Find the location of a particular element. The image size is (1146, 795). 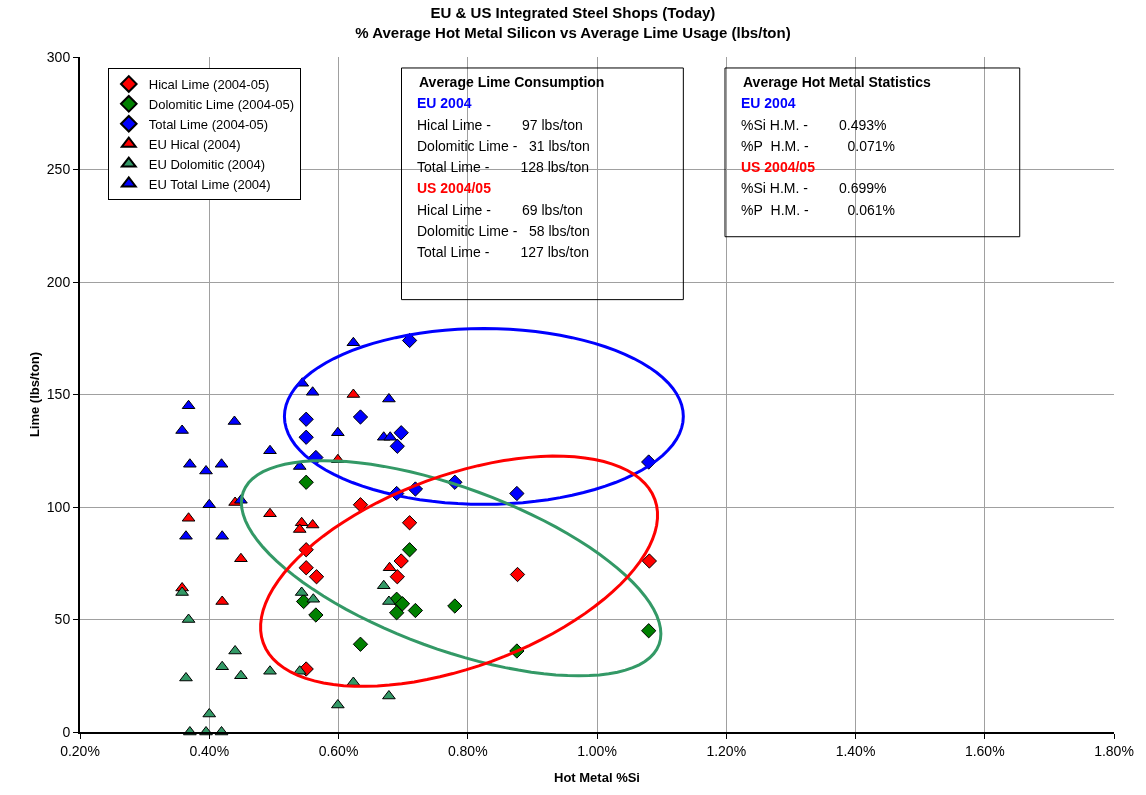

y-tick-label: 200 is located at coordinates (58, 281).